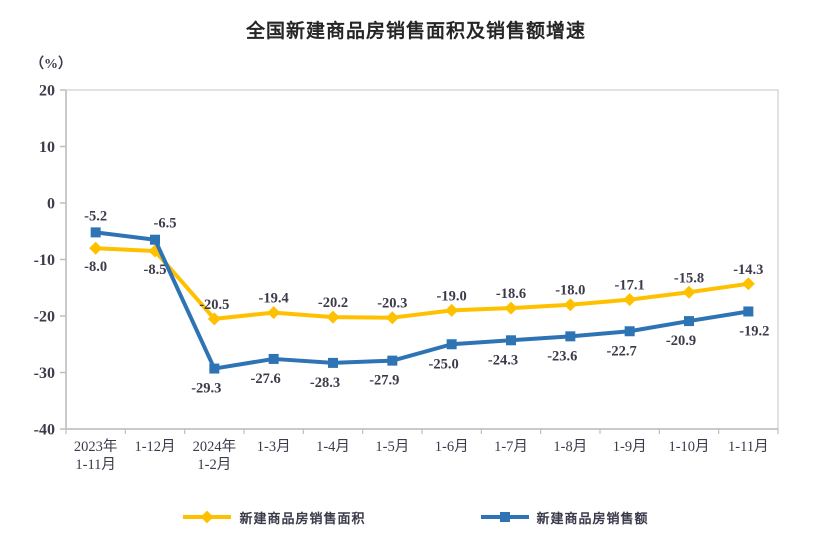 The height and width of the screenshot is (550, 832). What do you see at coordinates (392, 447) in the screenshot?
I see `svg-text: 1-5月` at bounding box center [392, 447].